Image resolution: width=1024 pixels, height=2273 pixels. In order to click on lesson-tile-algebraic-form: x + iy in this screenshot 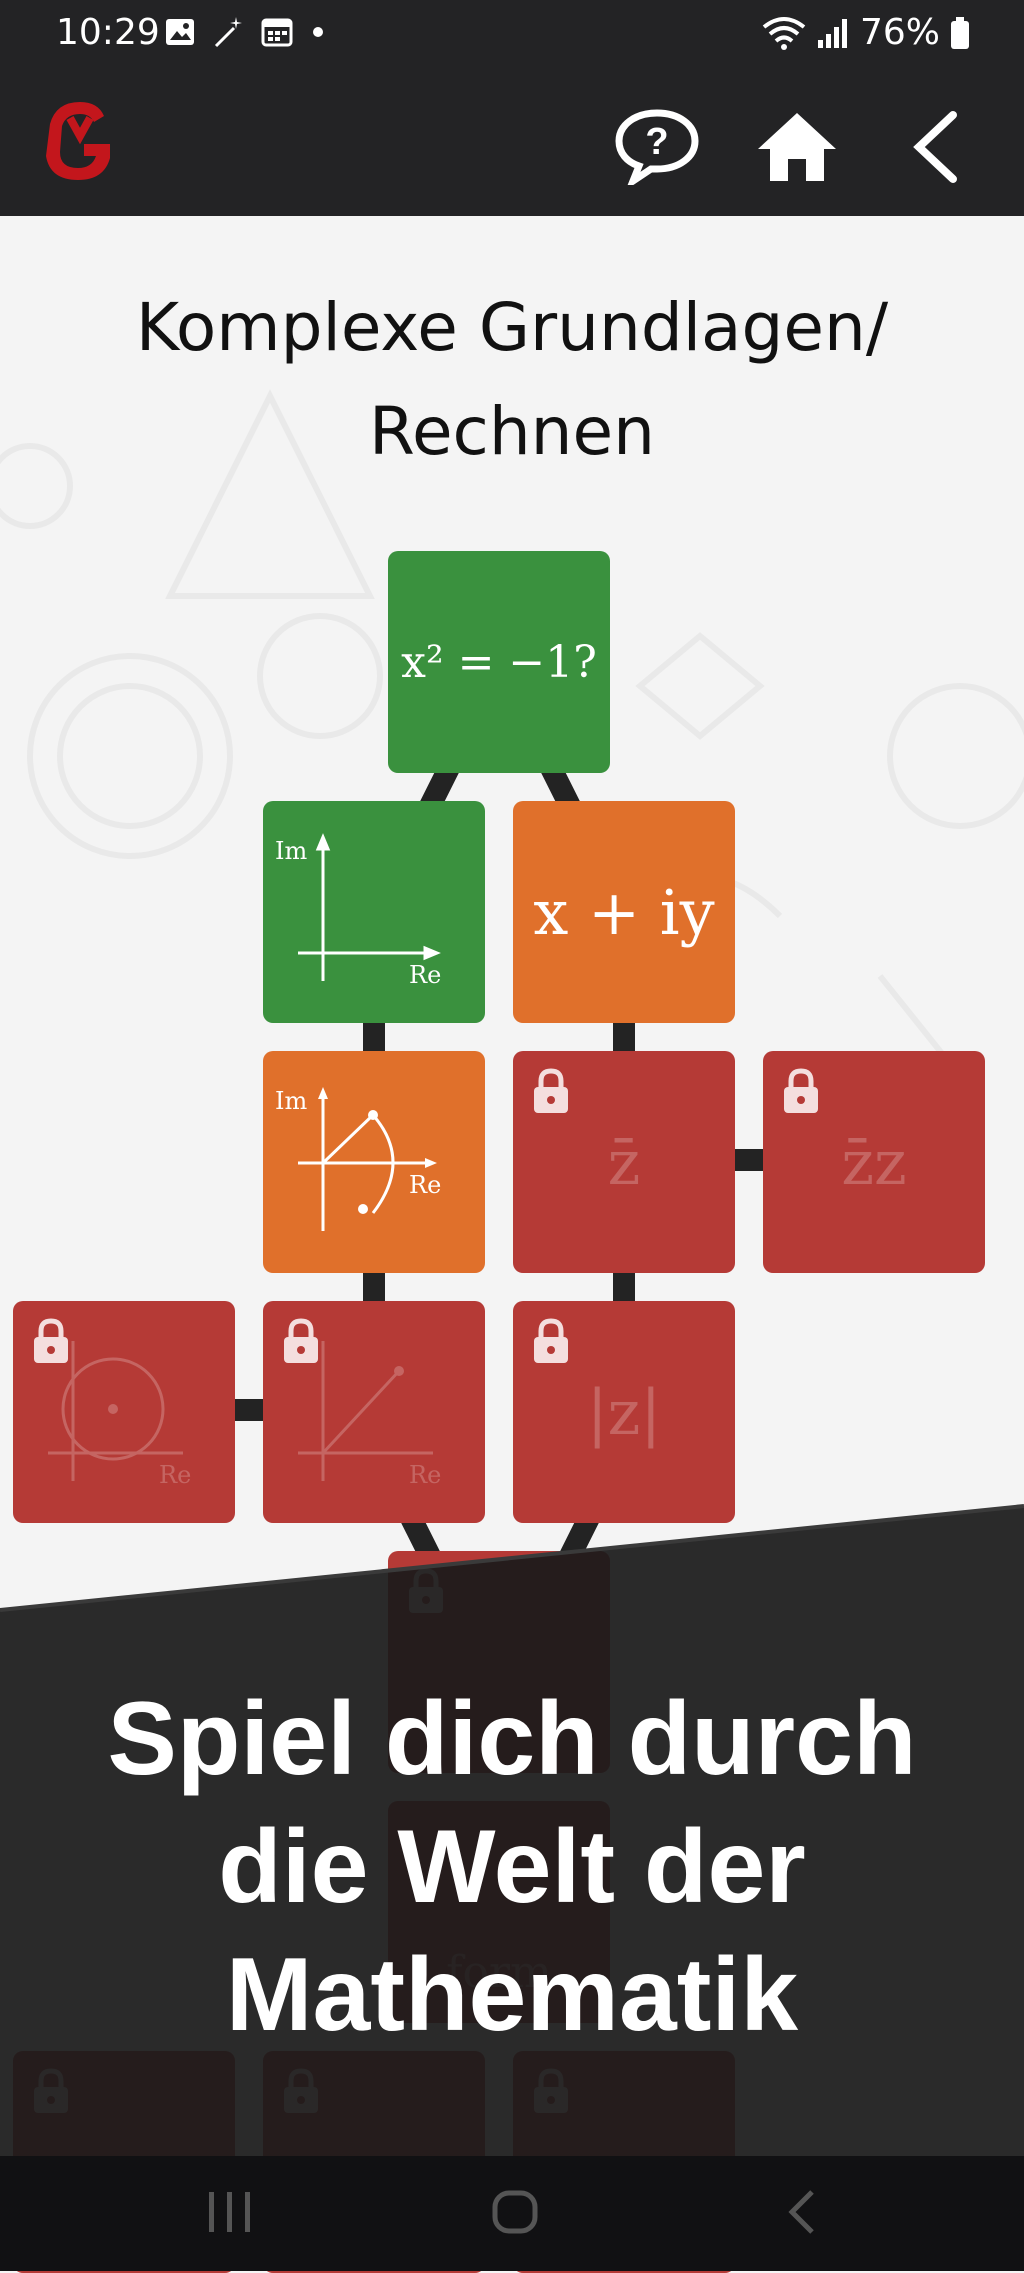, I will do `click(624, 912)`.